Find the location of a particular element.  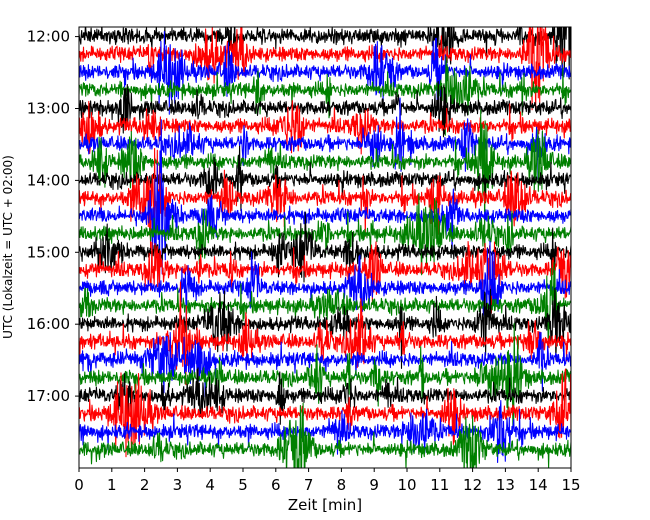

y-axis: 12:00 13:00 14:00 15:00 16:00 17:00 is located at coordinates (53, 216).